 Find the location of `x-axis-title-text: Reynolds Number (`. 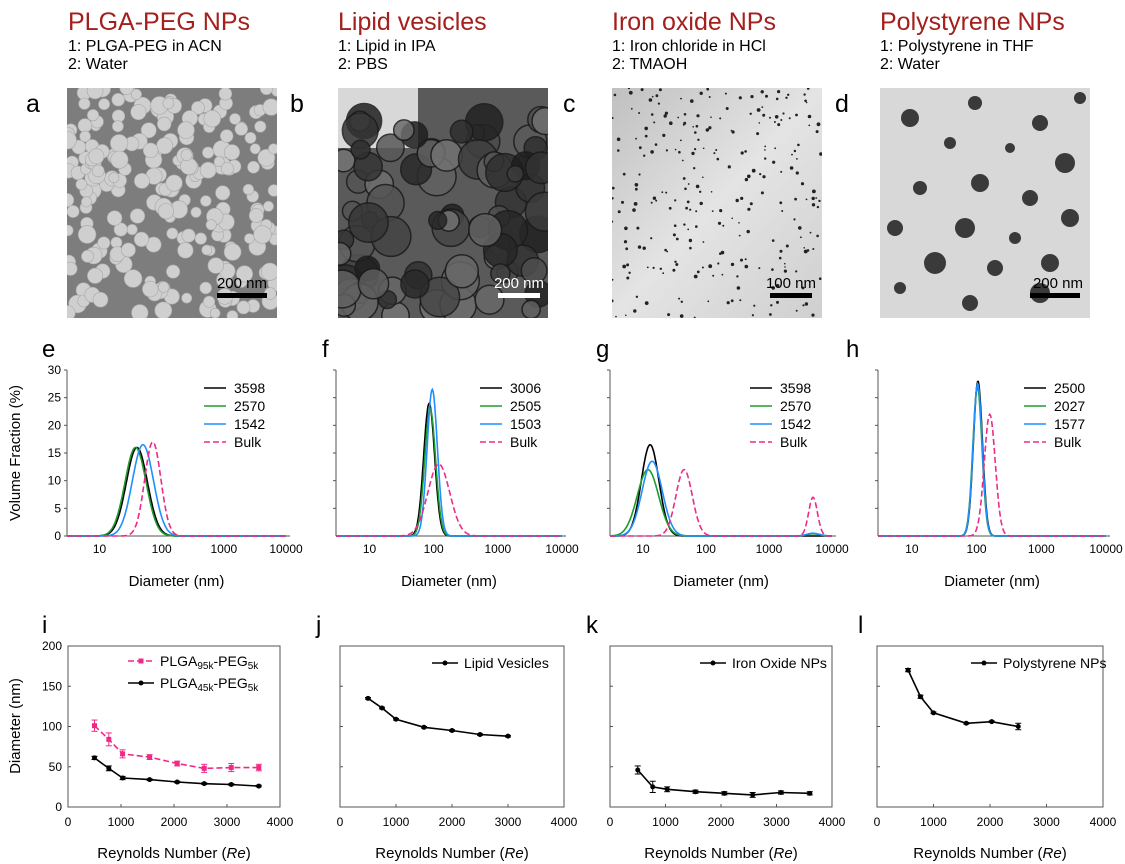

x-axis-title-text: Reynolds Number ( is located at coordinates (161, 853).